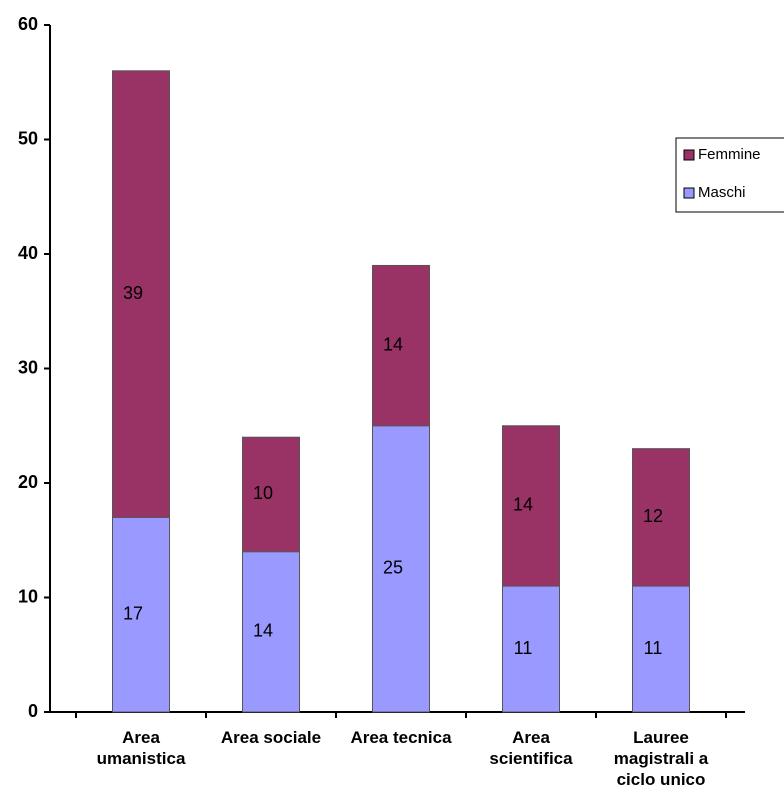 This screenshot has height=796, width=784. I want to click on x-tick-label: Area tecnica, so click(401, 737).